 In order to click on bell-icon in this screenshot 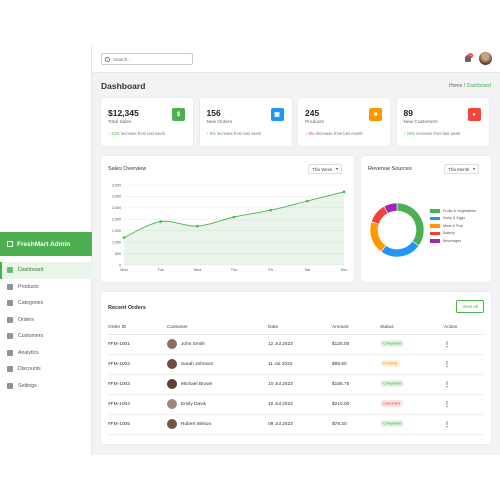, I will do `click(468, 58)`.